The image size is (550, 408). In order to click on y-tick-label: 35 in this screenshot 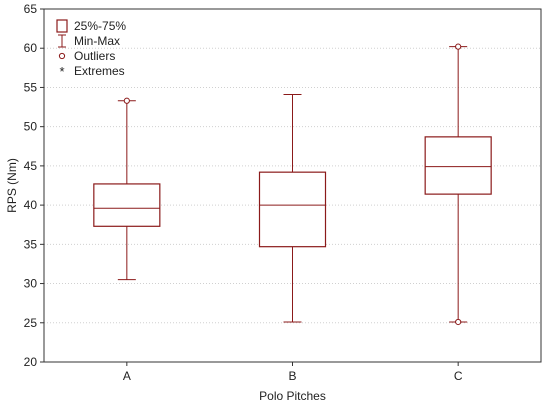, I will do `click(31, 244)`.